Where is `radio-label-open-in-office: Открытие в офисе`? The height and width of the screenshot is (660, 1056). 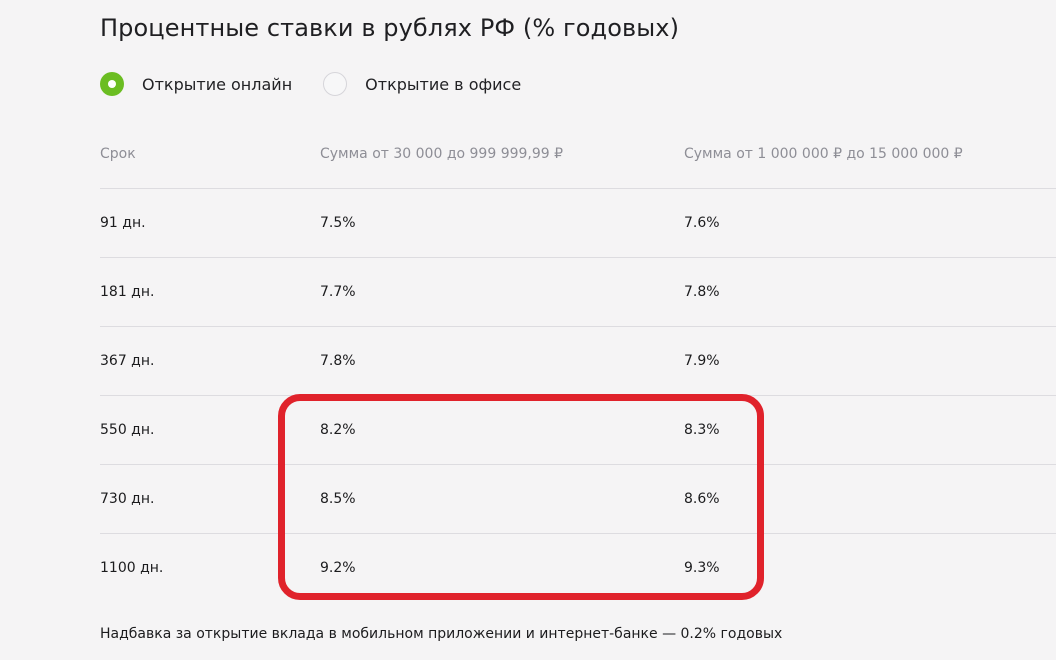
radio-label-open-in-office: Открытие в офисе is located at coordinates (443, 84).